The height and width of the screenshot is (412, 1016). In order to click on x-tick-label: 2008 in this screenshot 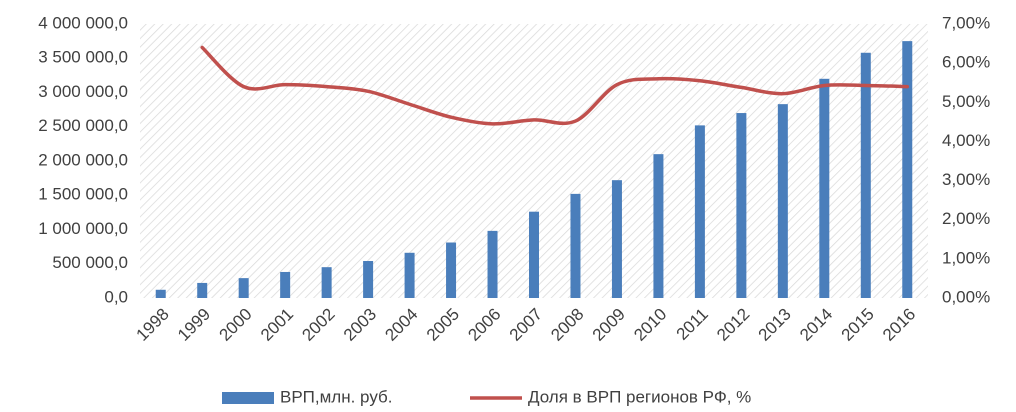, I will do `click(567, 325)`.